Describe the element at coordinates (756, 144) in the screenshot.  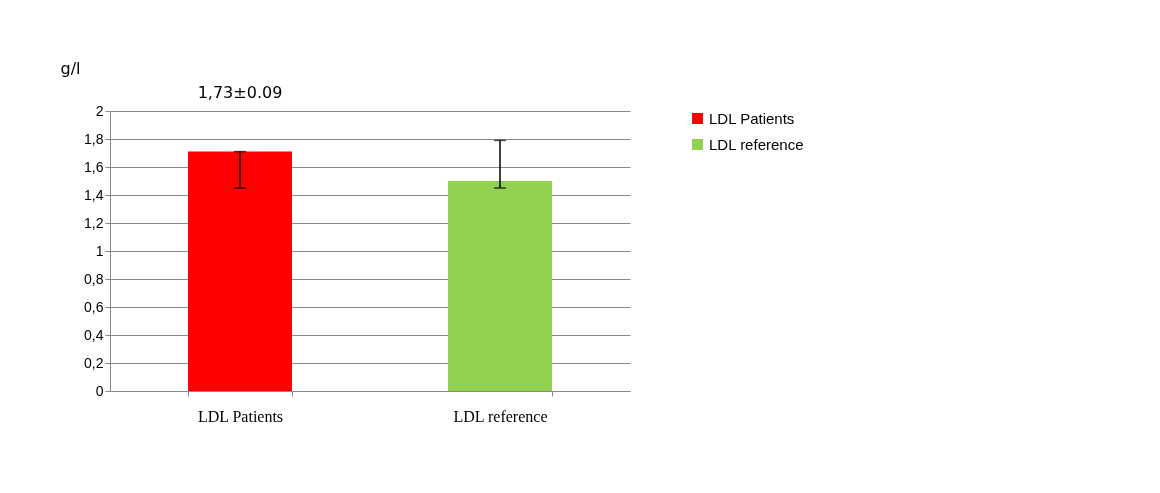
I see `legend-label: LDL reference` at that location.